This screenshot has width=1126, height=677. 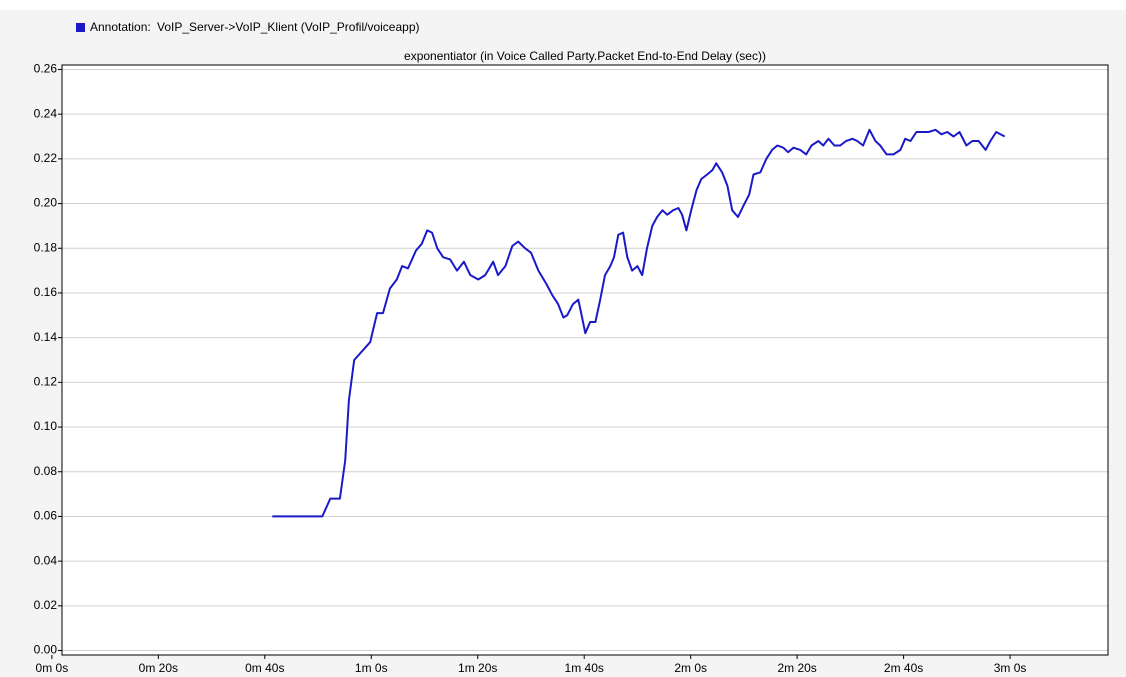 What do you see at coordinates (563, 5) in the screenshot?
I see `top-strip` at bounding box center [563, 5].